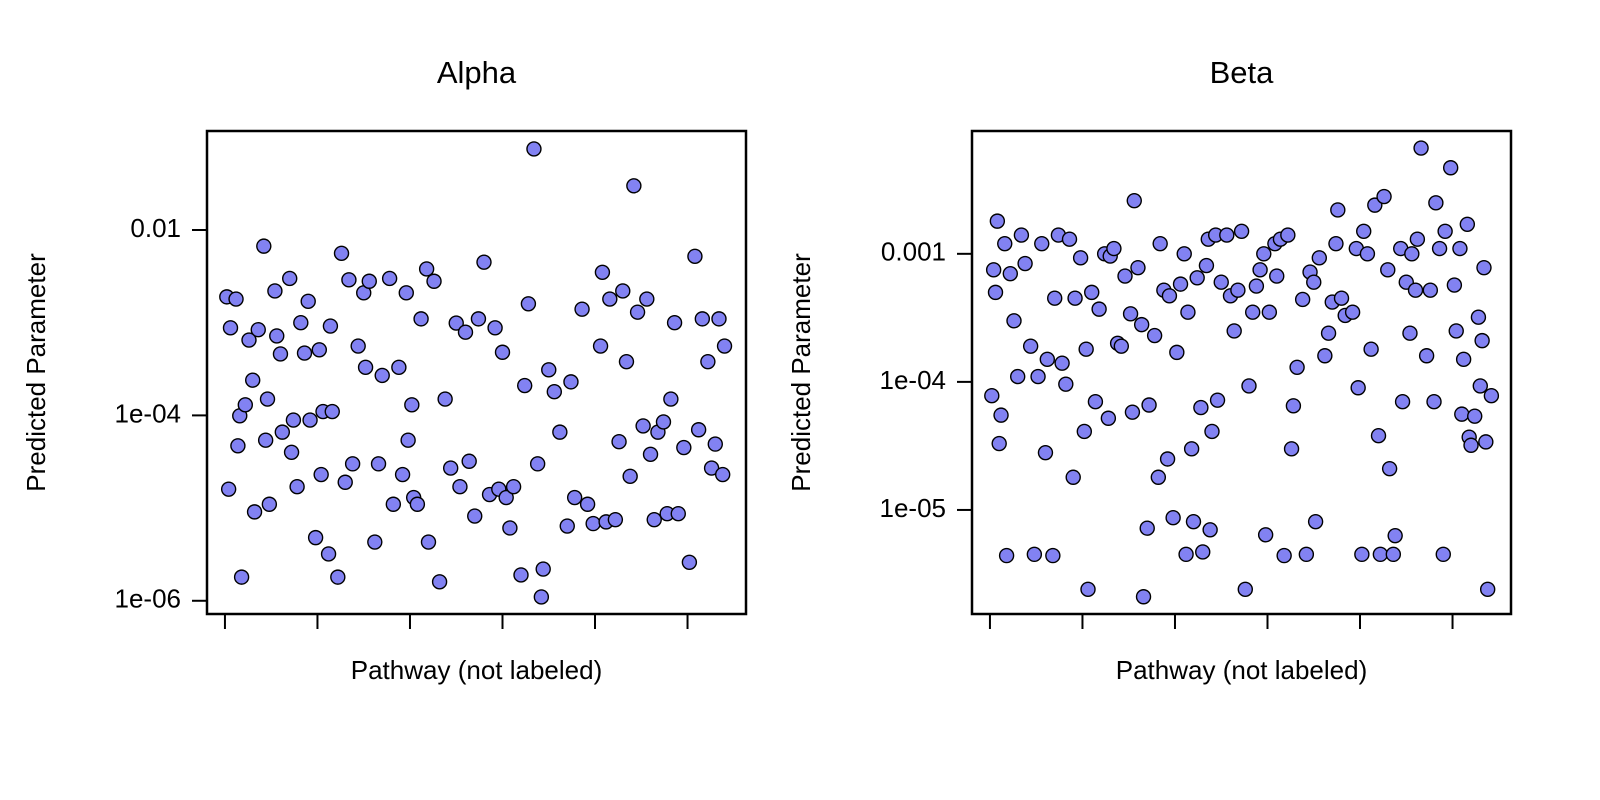  Describe the element at coordinates (36, 372) in the screenshot. I see `y-axis-label: Predicted Parameter` at that location.